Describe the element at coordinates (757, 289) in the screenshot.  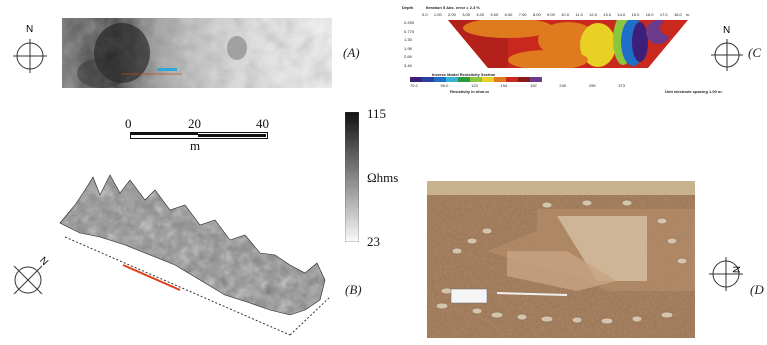
I see `panel-d-label: (D` at that location.